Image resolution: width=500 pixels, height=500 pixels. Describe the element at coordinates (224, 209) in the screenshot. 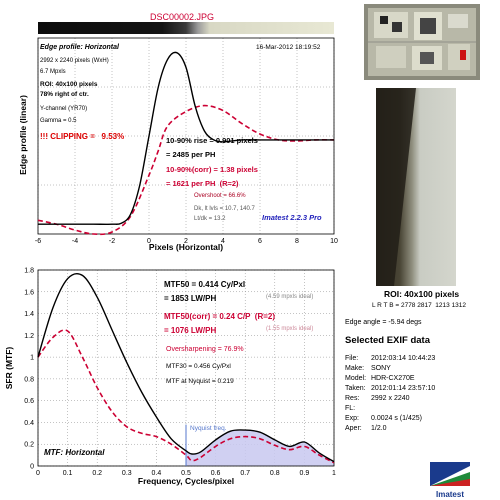

I see `edge-dk-lt-levels: Dk, lt lvls = 10.7, 140.7` at that location.